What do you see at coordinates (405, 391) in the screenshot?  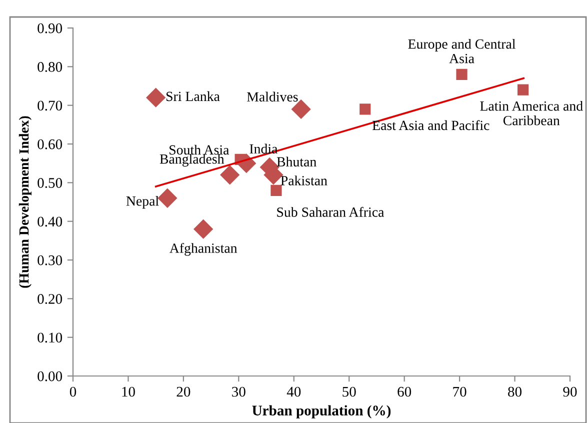 I see `x-tick-label: 60` at bounding box center [405, 391].